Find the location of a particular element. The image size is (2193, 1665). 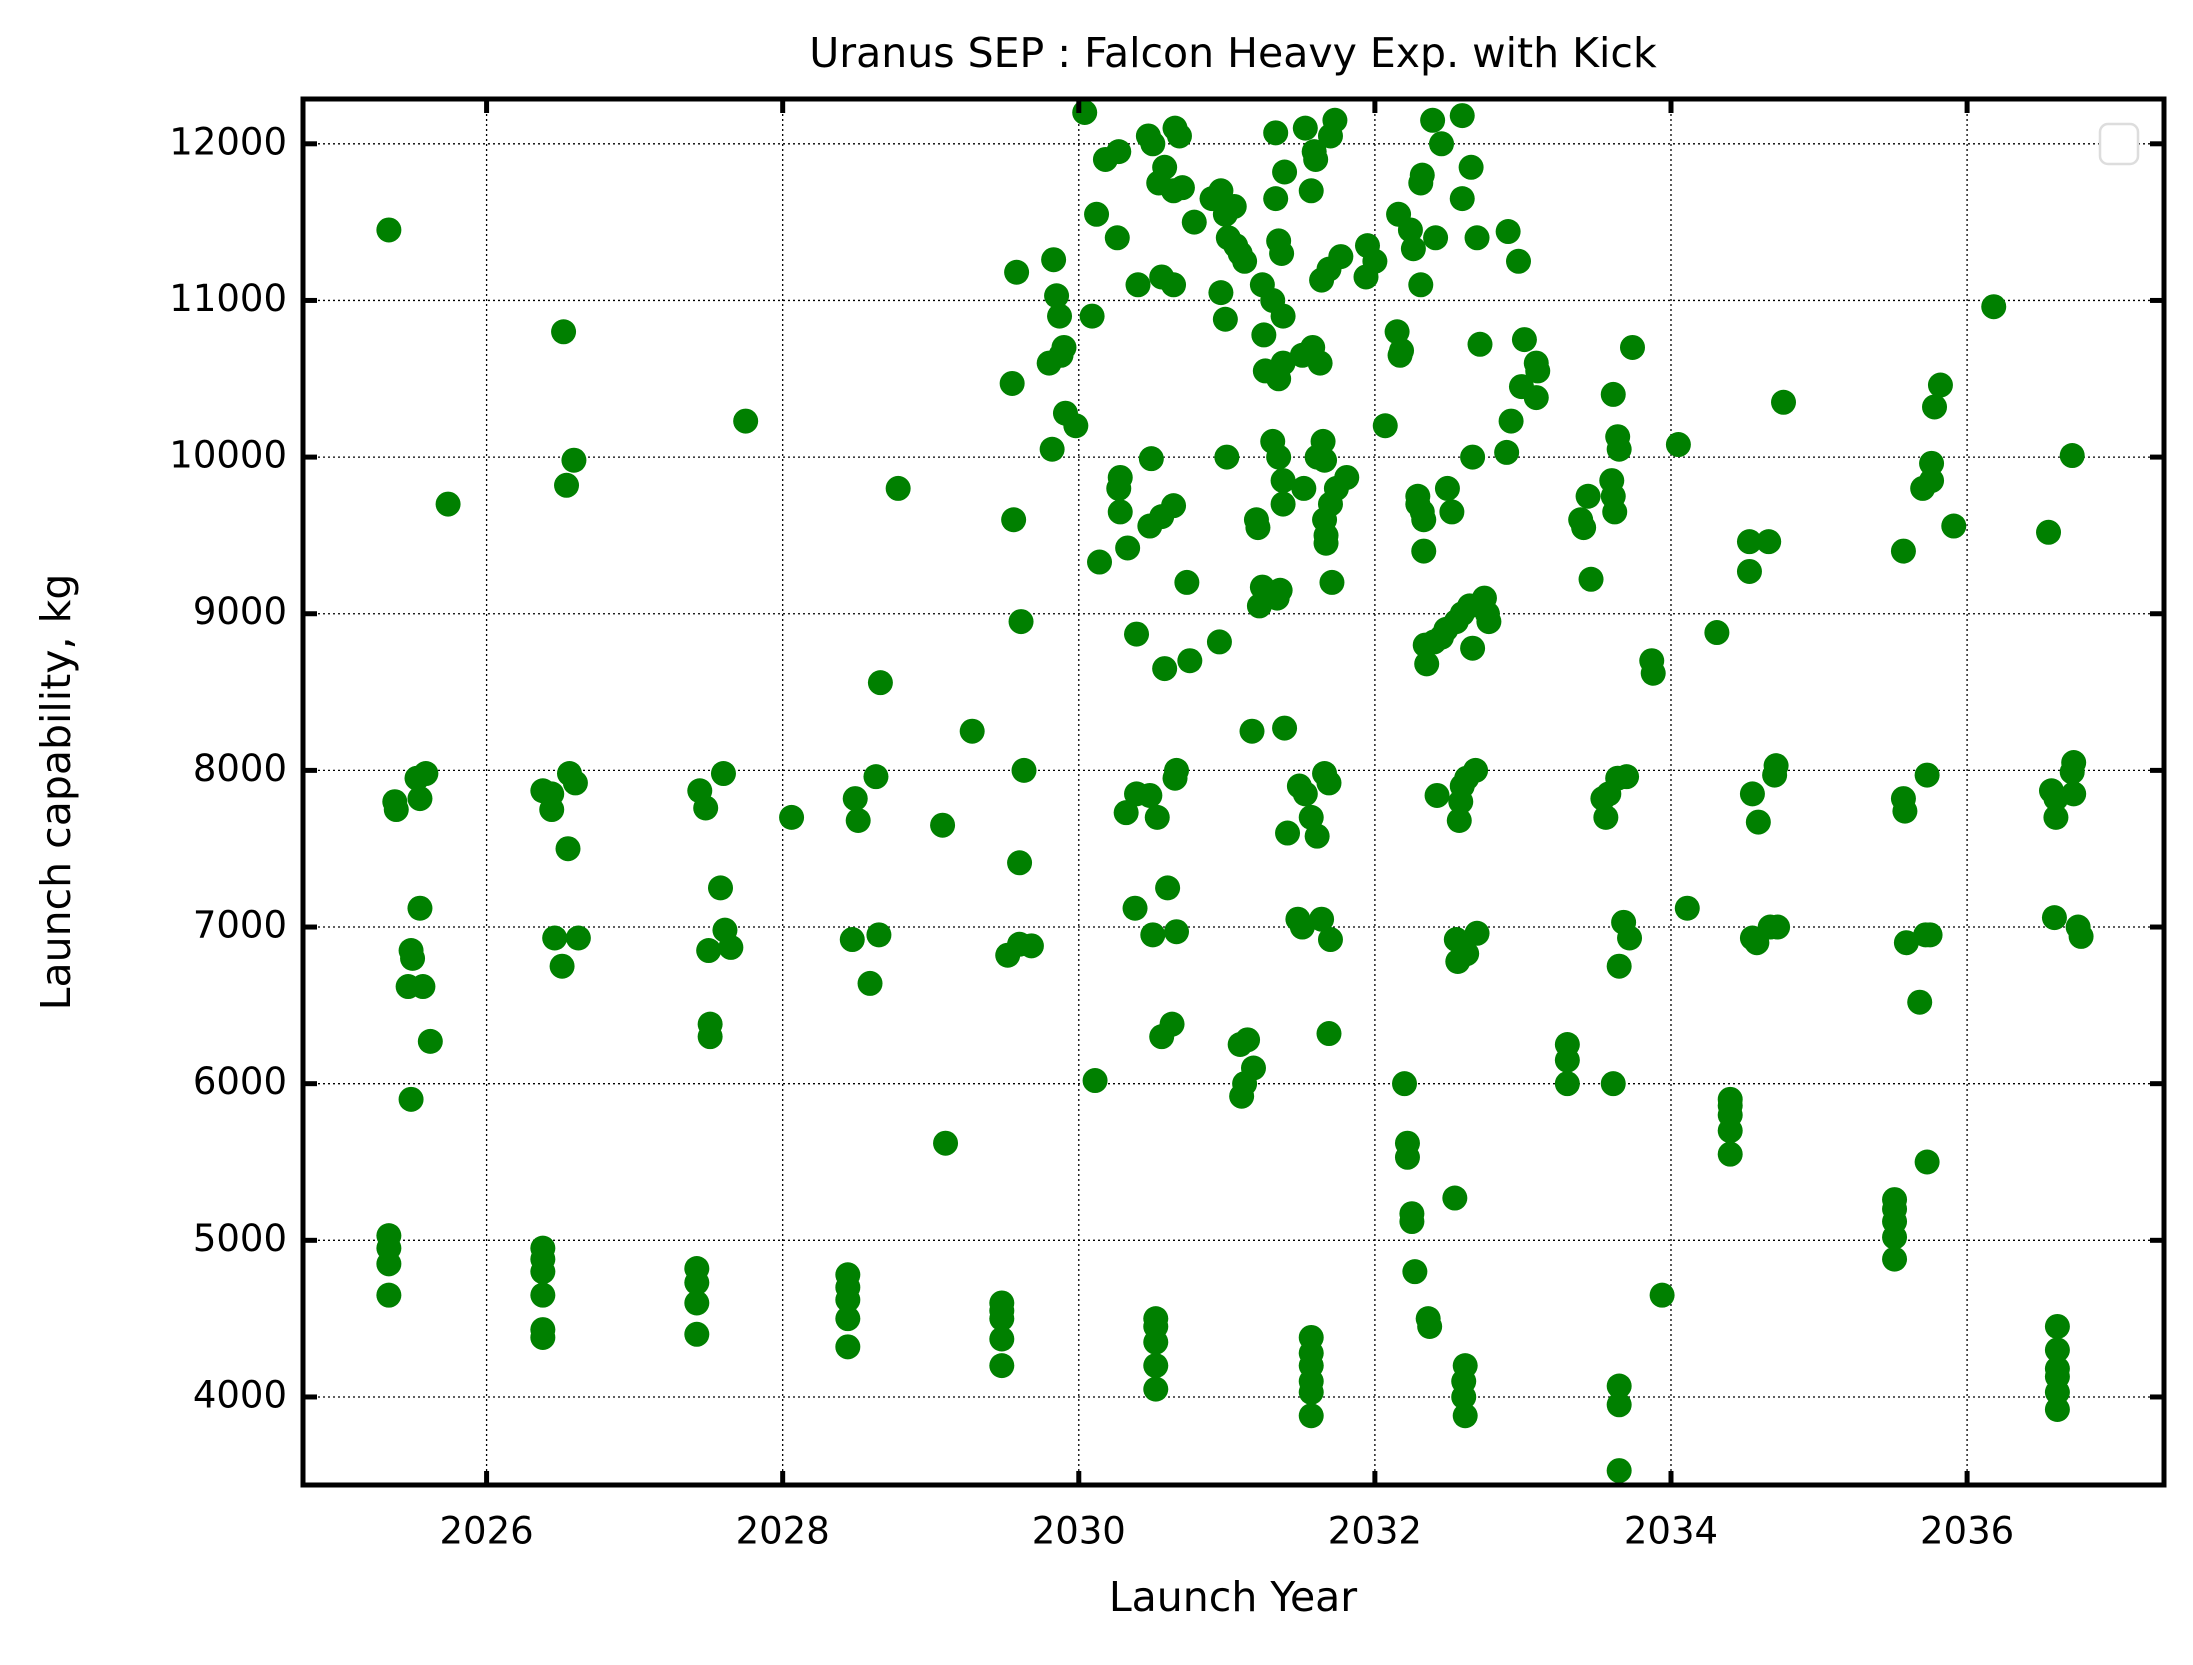

y-tick-label: 12000 is located at coordinates (228, 141).